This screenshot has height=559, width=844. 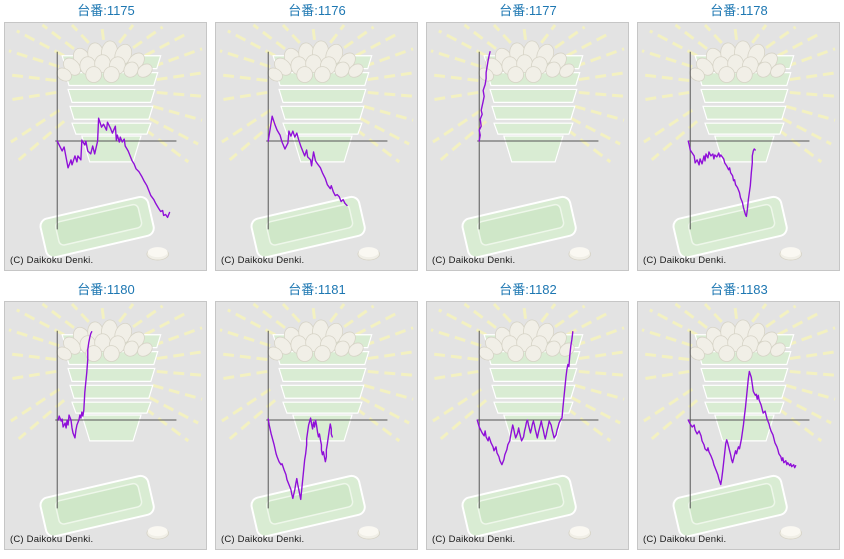 I want to click on machine-panel: 台番:1180 (C) Daikoku Denki., so click(x=105, y=418).